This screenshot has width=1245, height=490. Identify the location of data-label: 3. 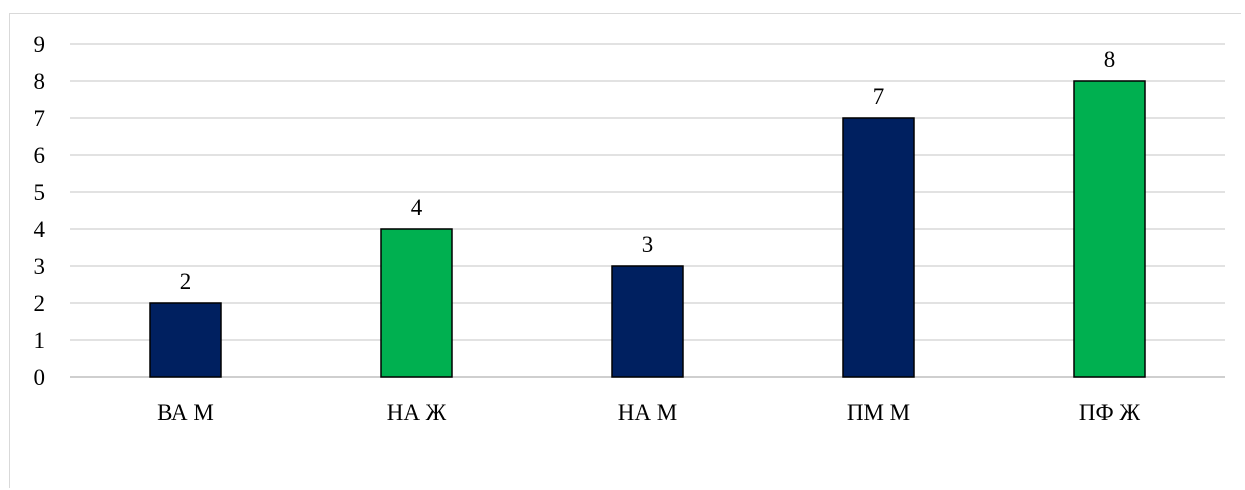
(648, 244).